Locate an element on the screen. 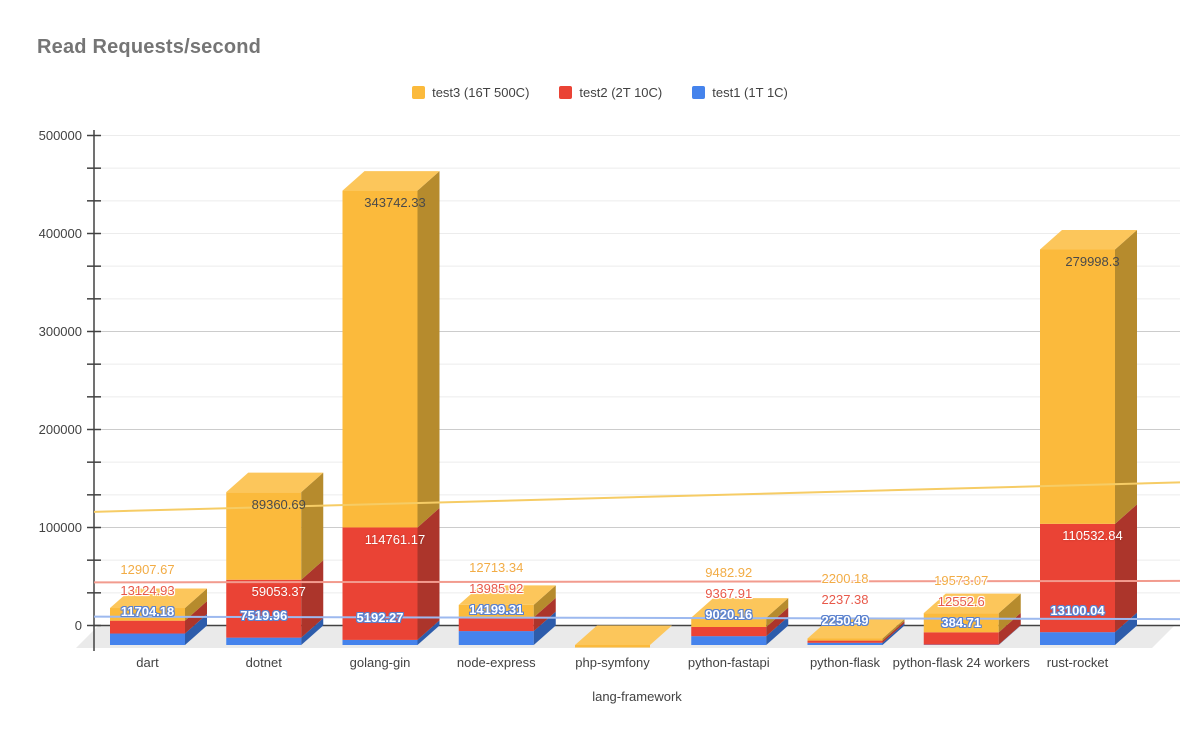 The width and height of the screenshot is (1200, 742). trendline-test1 is located at coordinates (637, 618).